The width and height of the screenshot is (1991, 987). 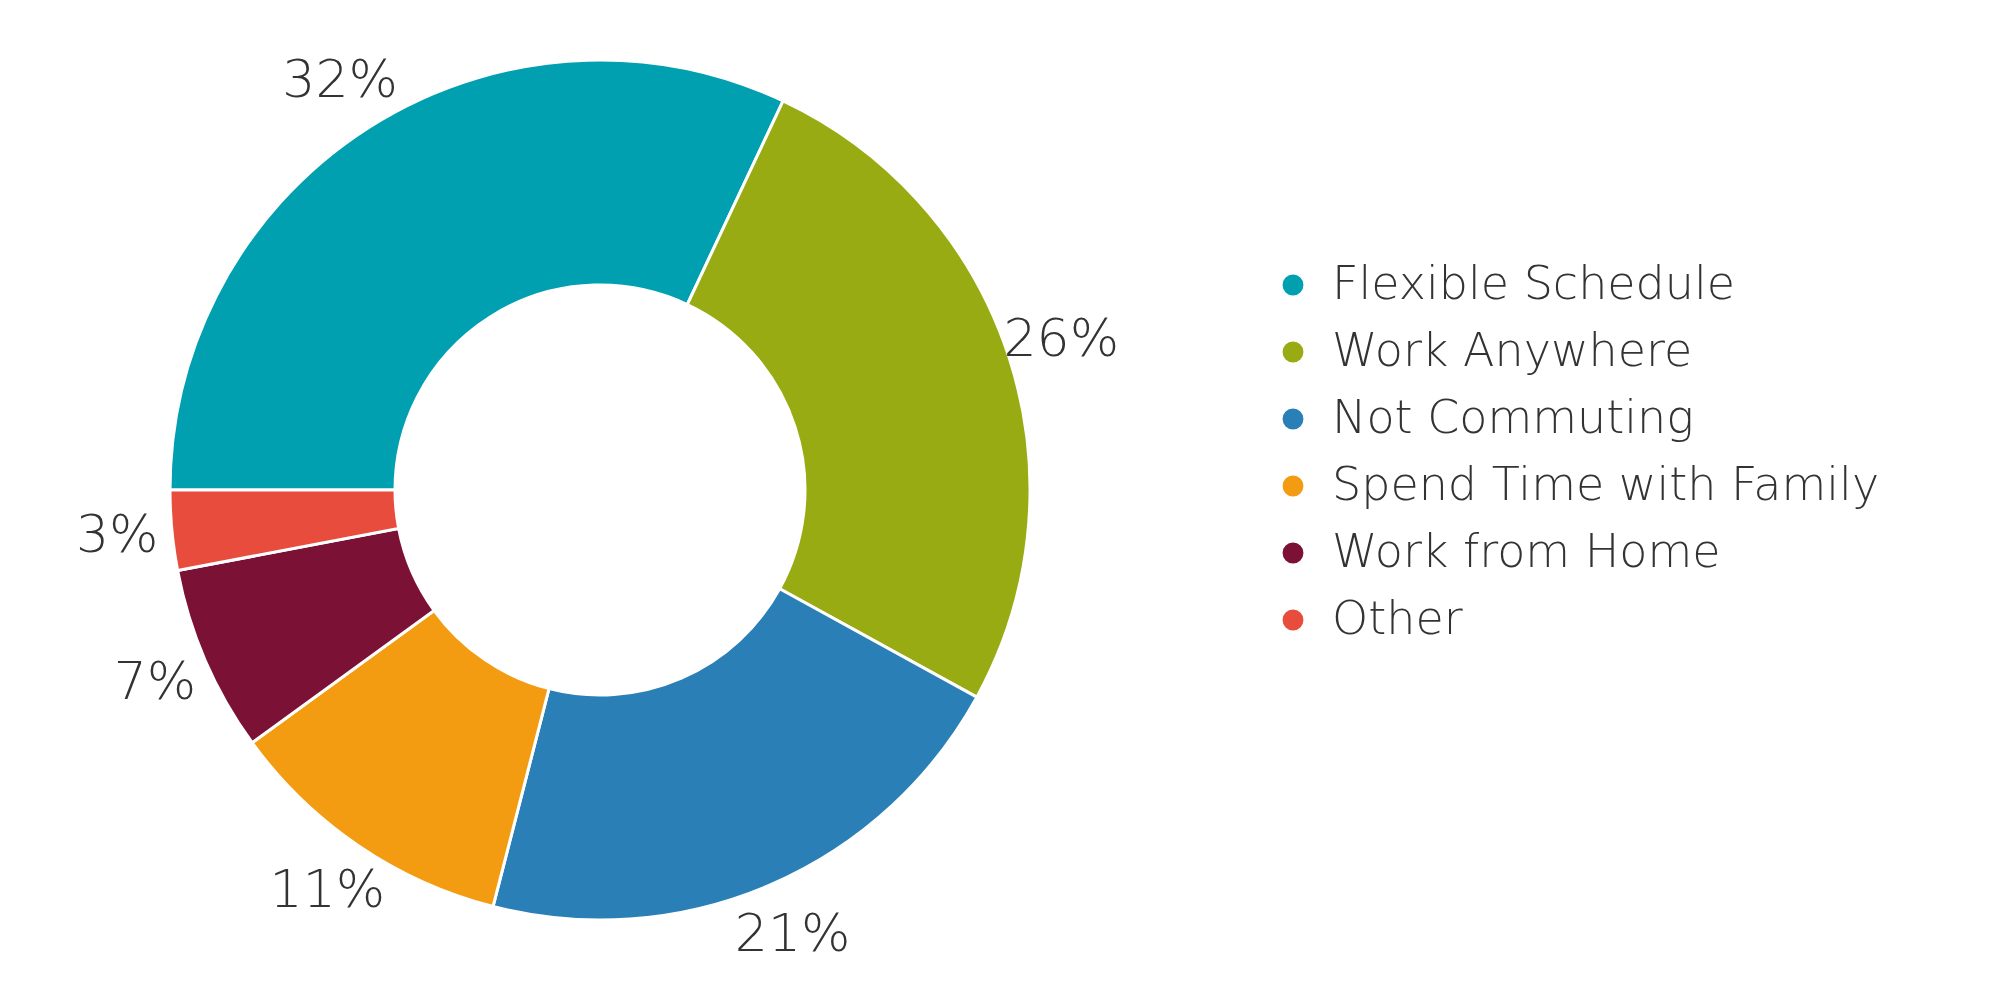 I want to click on legend-label: Flexible Schedule, so click(x=1534, y=283).